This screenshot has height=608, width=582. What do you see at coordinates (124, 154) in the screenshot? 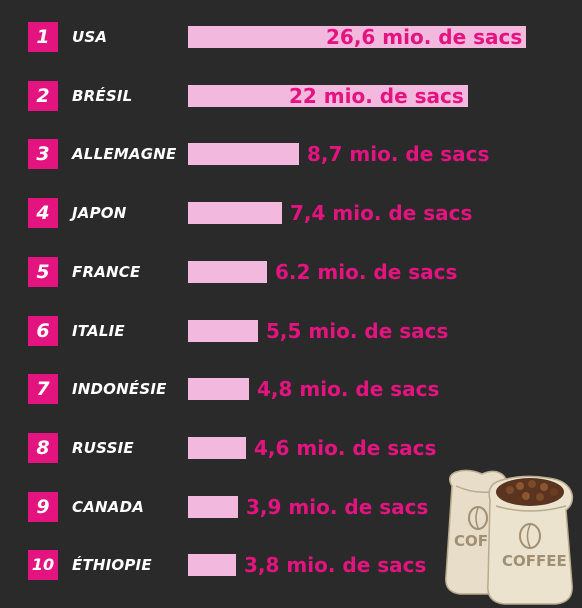
I see `country-label: ALLEMAGNE` at bounding box center [124, 154].